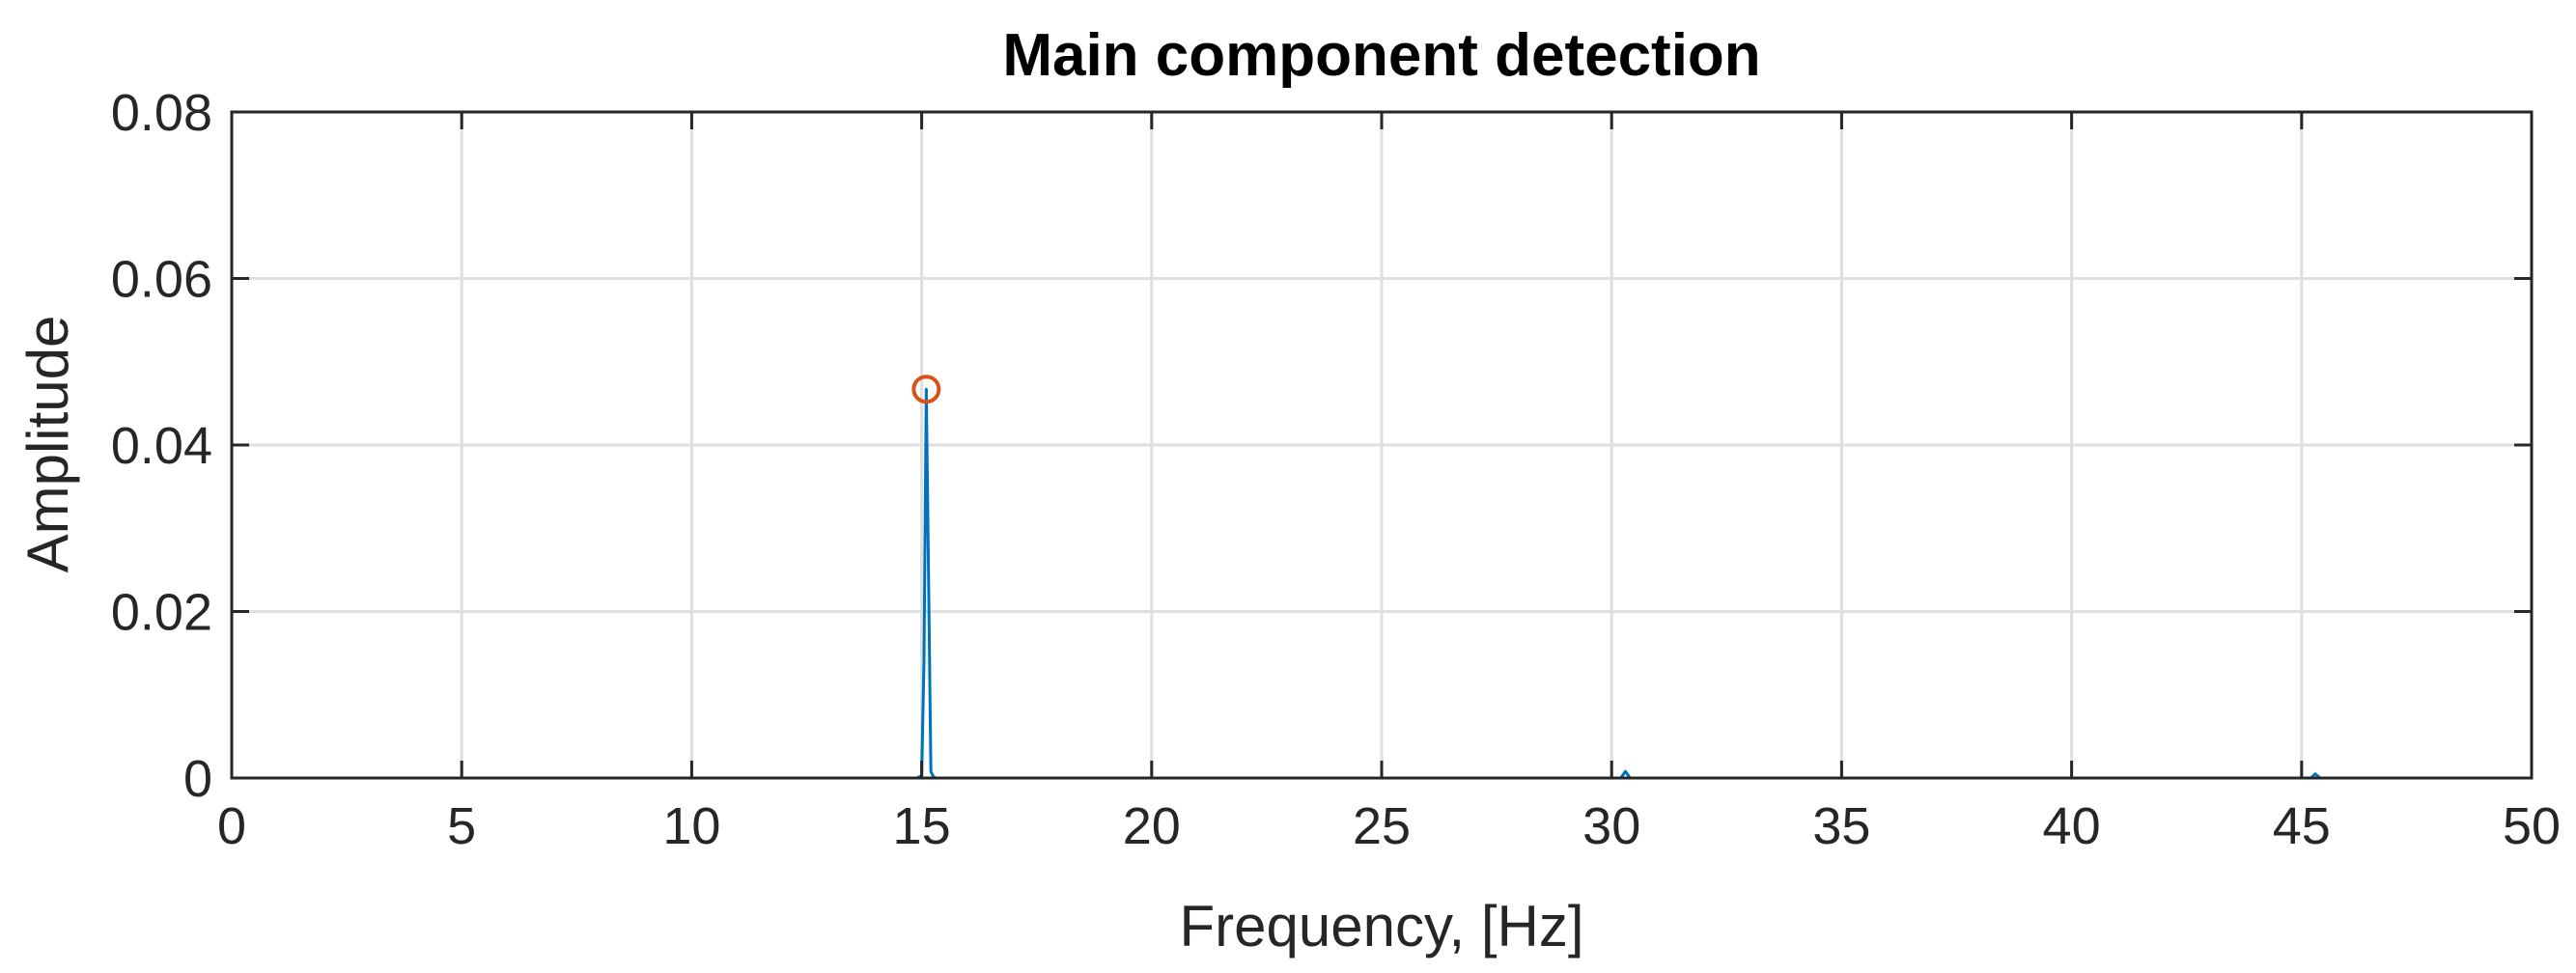  What do you see at coordinates (1611, 826) in the screenshot?
I see `x-tick-label: 30` at bounding box center [1611, 826].